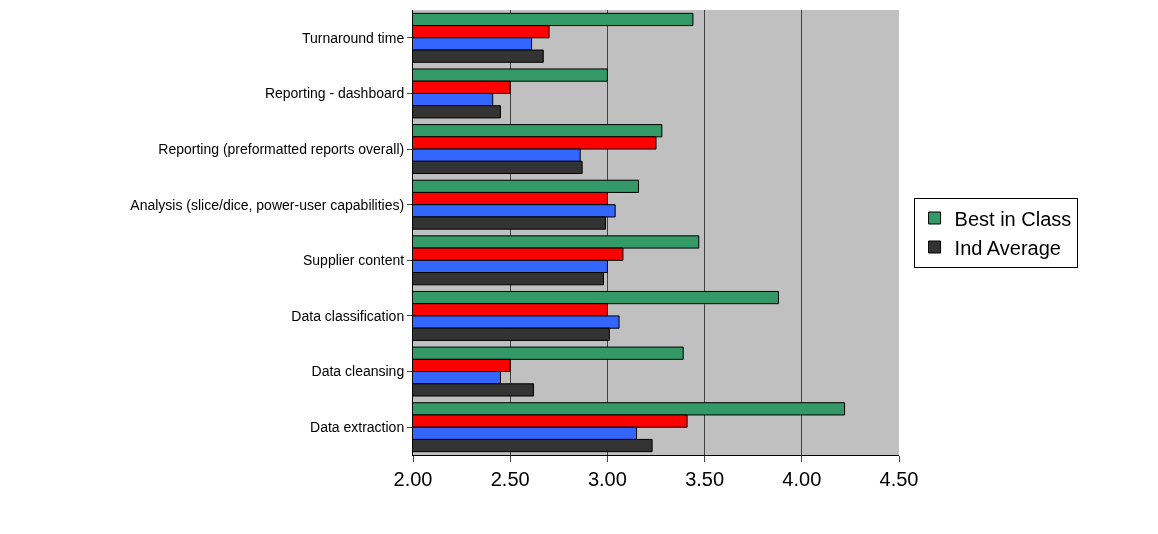 This screenshot has width=1158, height=534. I want to click on y-tick-label: Analysis (slice/dice, power-user capabilities), so click(267, 204).